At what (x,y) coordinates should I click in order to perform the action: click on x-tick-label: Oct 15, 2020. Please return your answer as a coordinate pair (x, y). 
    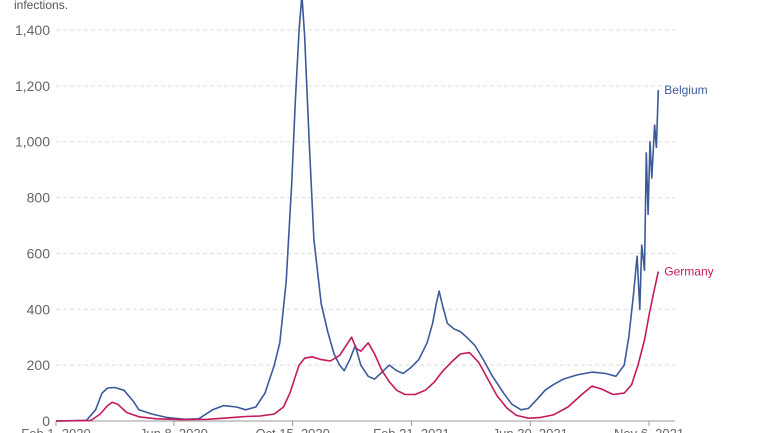
    Looking at the image, I should click on (292, 429).